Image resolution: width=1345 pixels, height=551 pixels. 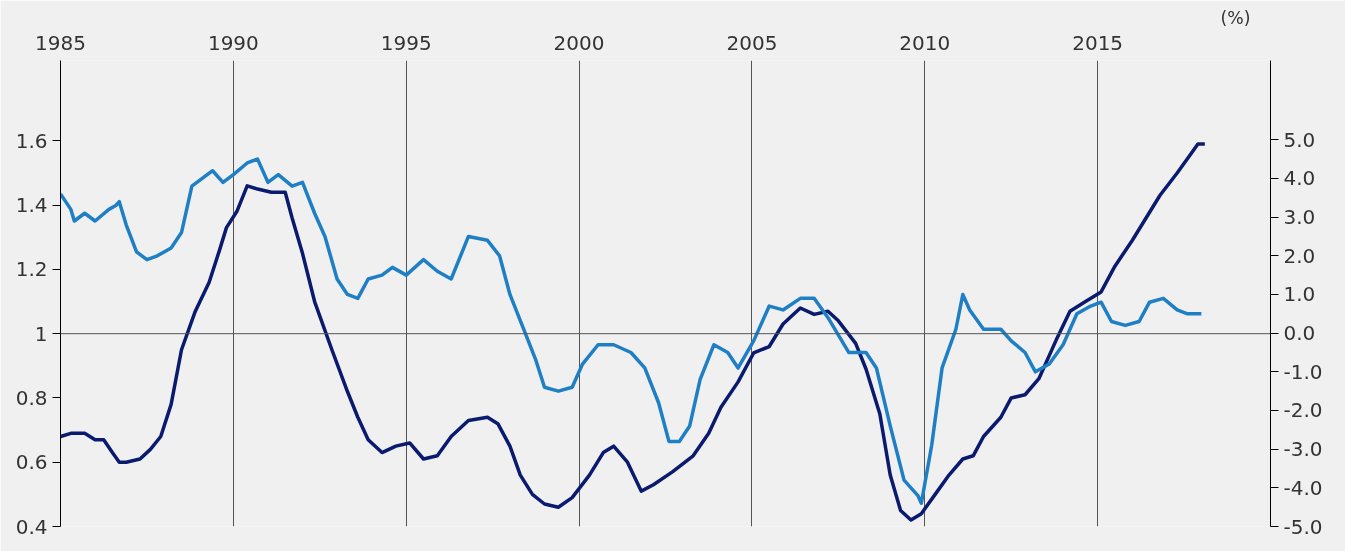 I want to click on x-tick-label: 1995, so click(x=406, y=42).